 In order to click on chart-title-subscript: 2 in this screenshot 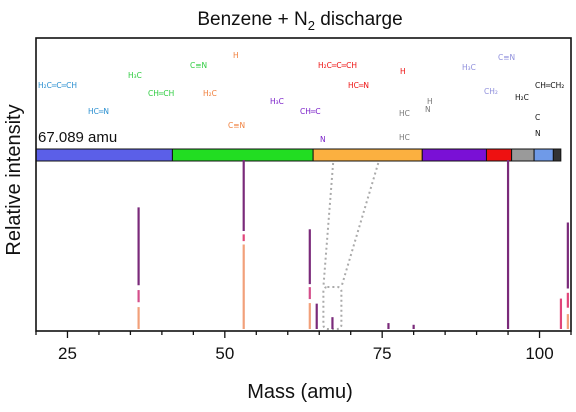, I will do `click(311, 25)`.